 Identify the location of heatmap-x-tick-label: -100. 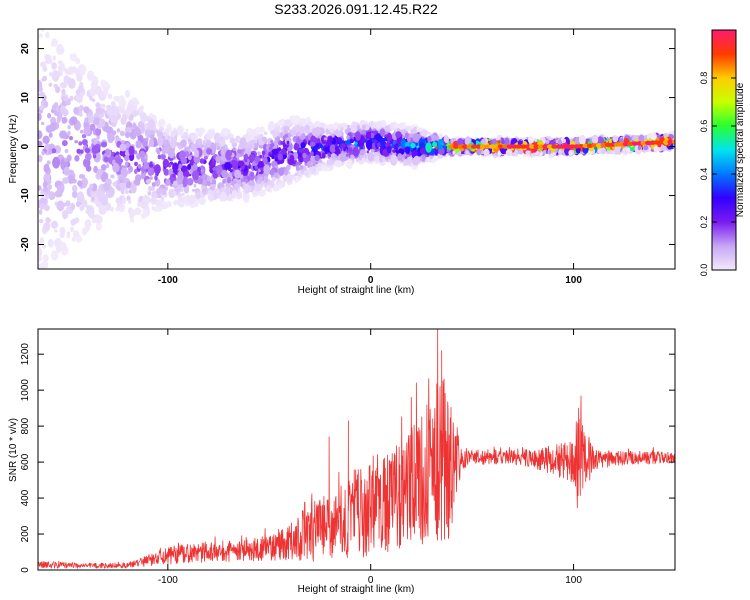
(168, 280).